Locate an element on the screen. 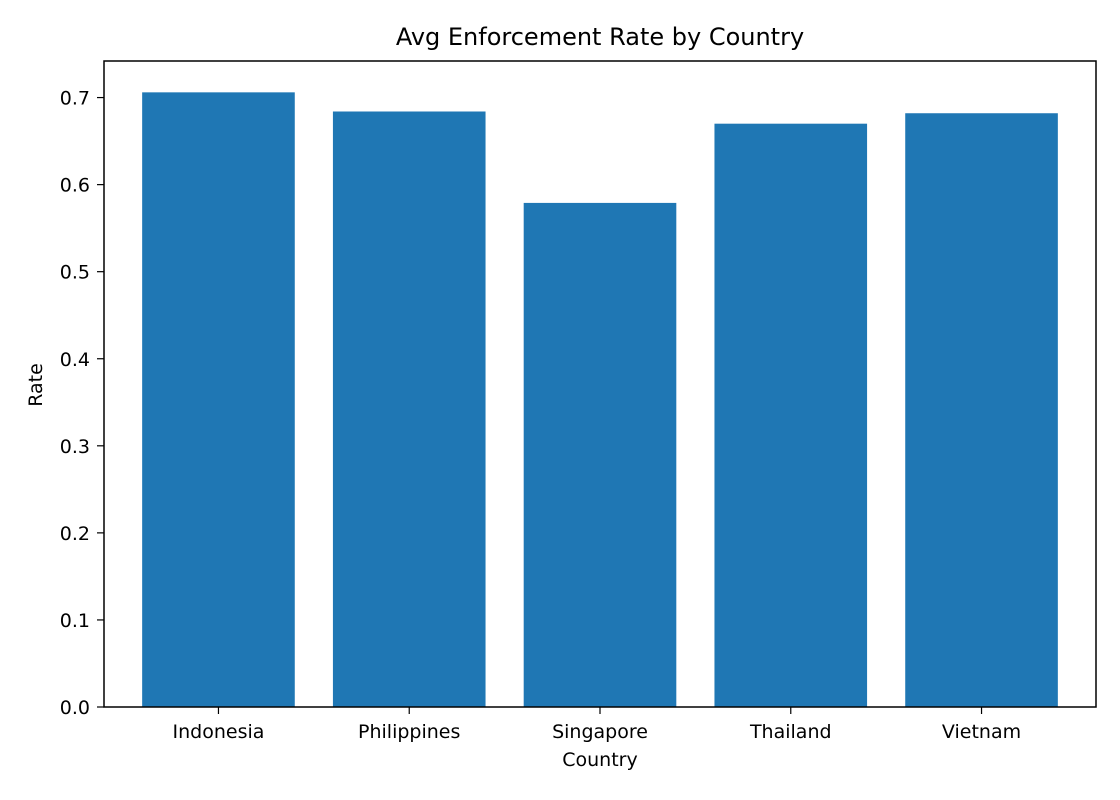 Image resolution: width=1120 pixels, height=800 pixels. y-tick-label: 0.6 is located at coordinates (75, 186).